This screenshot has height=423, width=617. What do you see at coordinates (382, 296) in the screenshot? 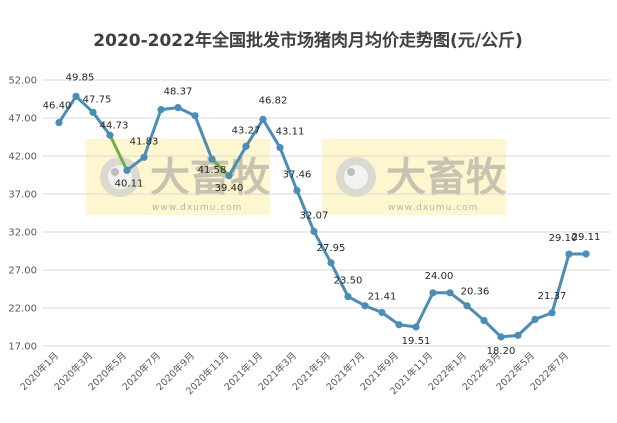
I see `data-label: 21.41` at bounding box center [382, 296].